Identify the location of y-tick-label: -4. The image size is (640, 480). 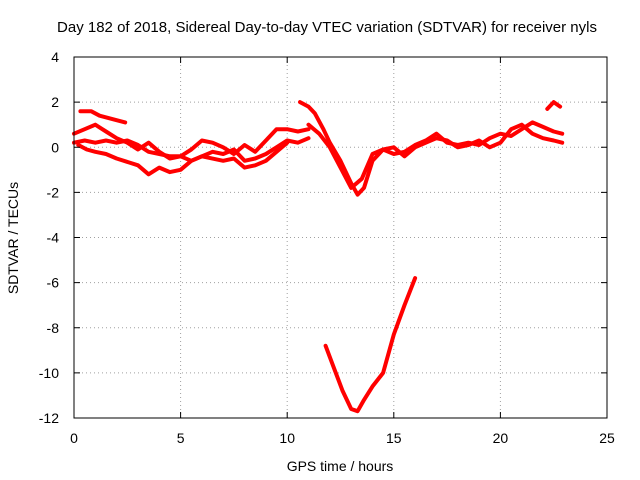
(53, 238).